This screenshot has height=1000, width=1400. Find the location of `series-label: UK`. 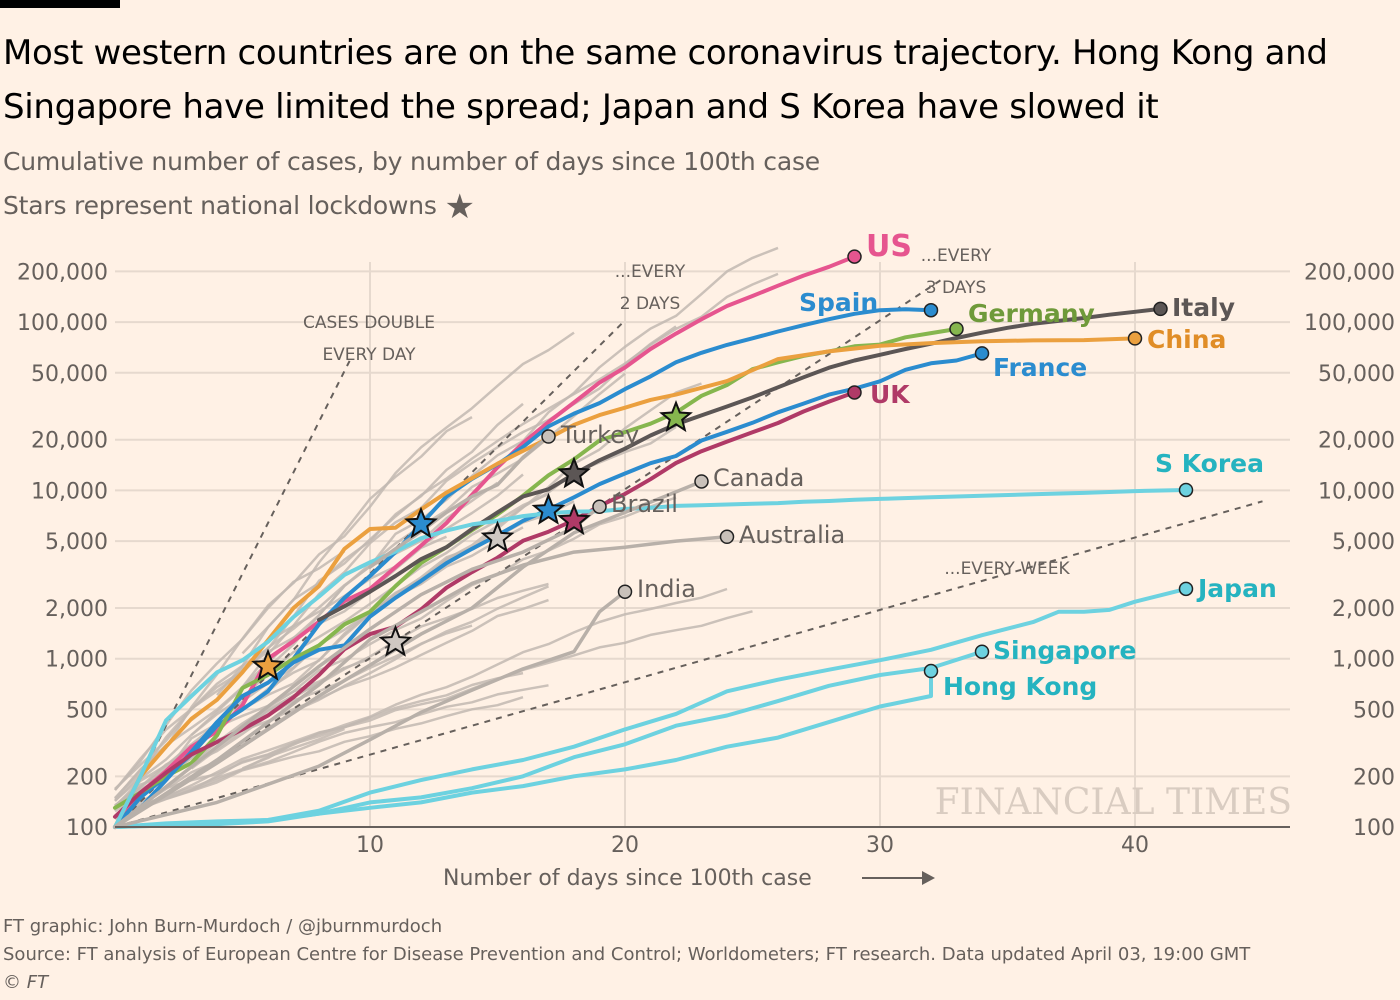

series-label: UK is located at coordinates (890, 394).